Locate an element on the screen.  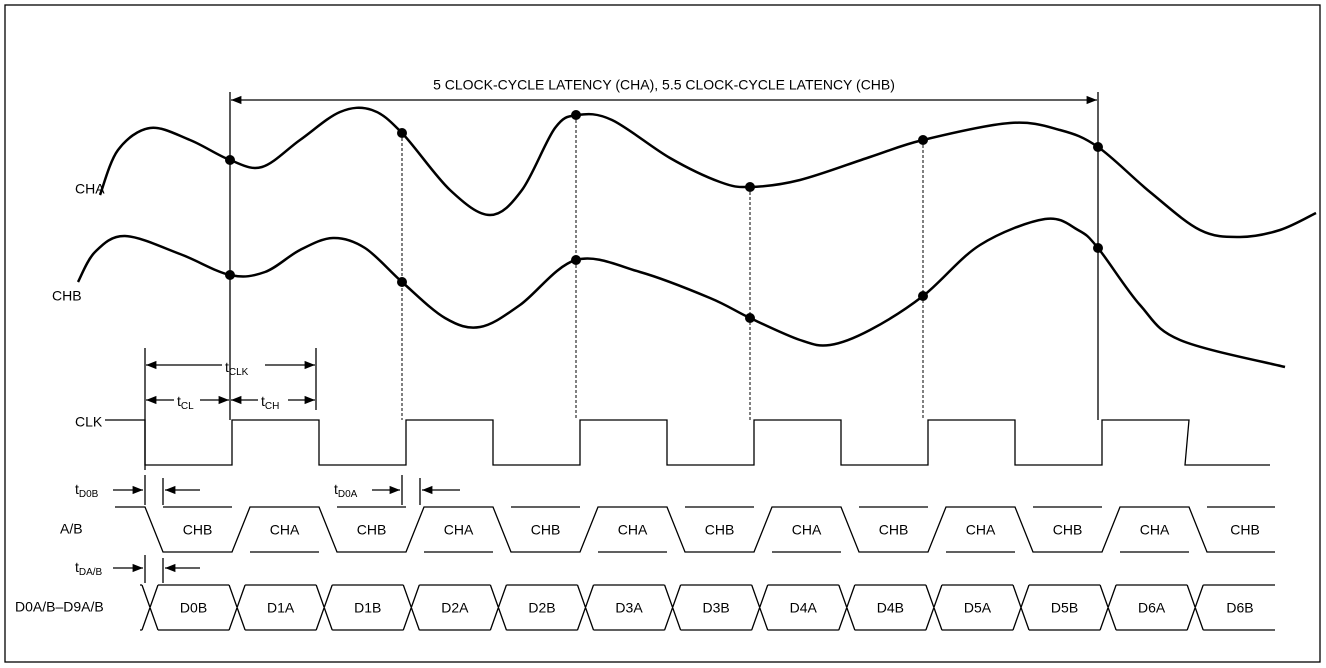
sub: CLK is located at coordinates (239, 372).